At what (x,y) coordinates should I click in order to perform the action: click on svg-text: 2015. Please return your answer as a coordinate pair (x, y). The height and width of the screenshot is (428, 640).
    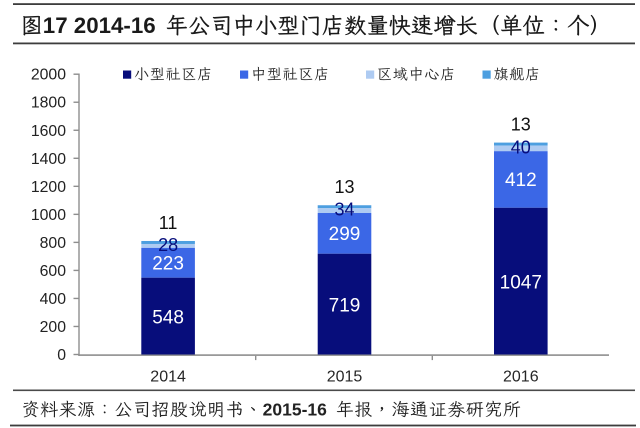
    Looking at the image, I should click on (345, 377).